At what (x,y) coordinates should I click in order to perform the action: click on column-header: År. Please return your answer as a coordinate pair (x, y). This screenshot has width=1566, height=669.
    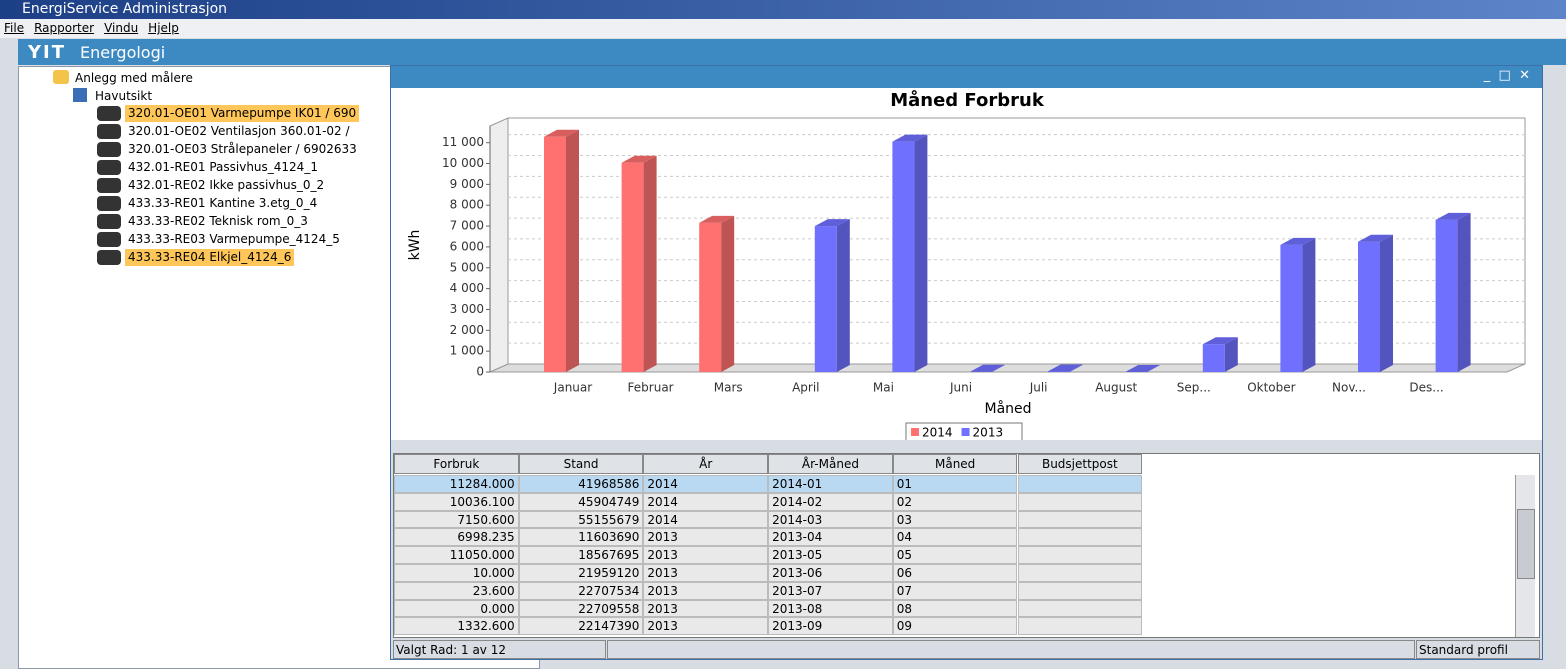
    Looking at the image, I should click on (706, 464).